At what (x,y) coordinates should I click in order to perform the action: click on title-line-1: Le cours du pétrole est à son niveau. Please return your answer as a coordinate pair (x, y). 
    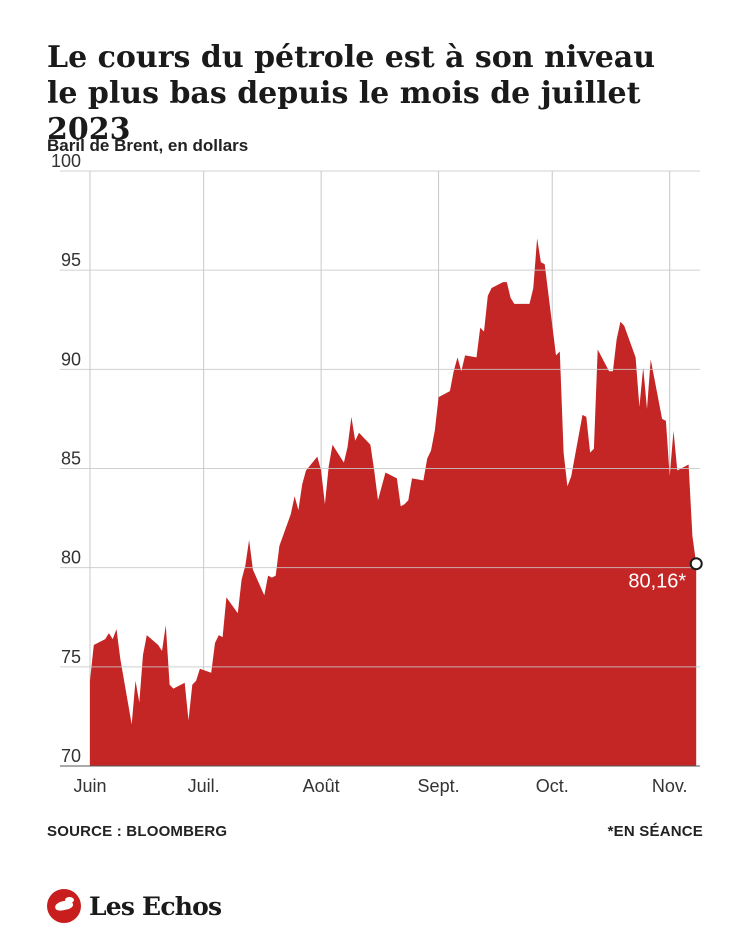
    Looking at the image, I should click on (351, 57).